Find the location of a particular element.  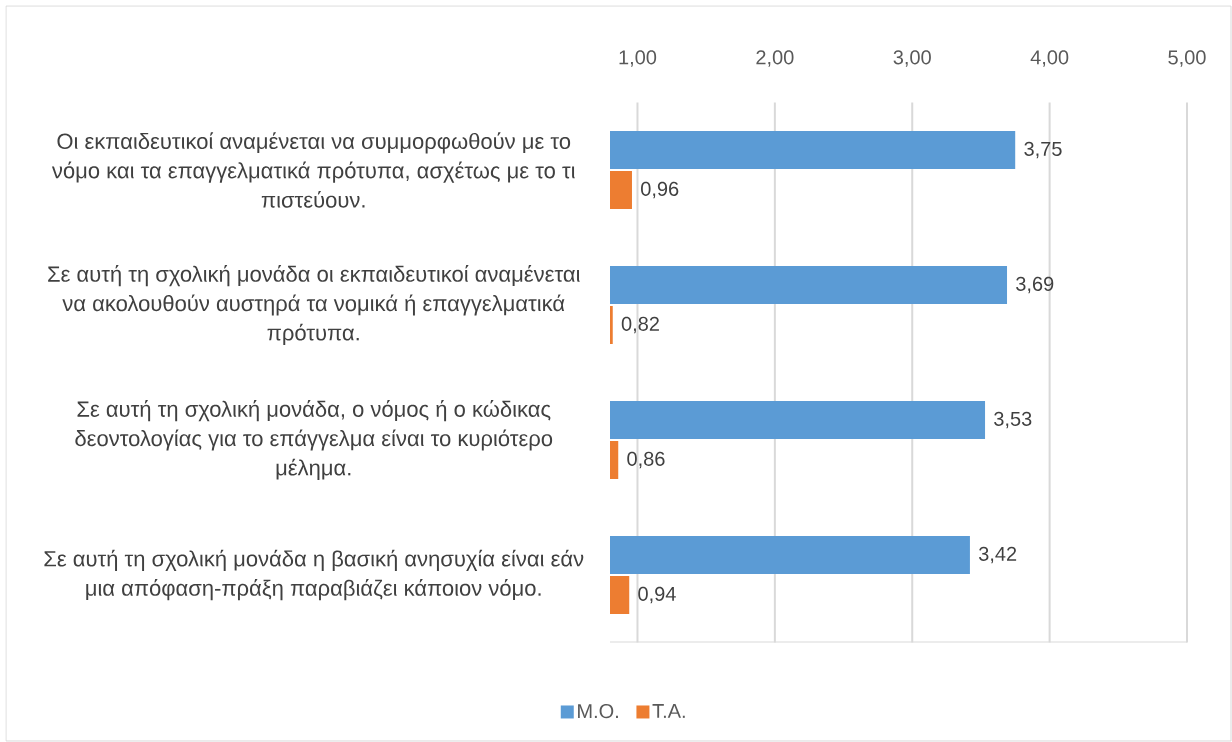

data-label: 0,82 is located at coordinates (640, 325).